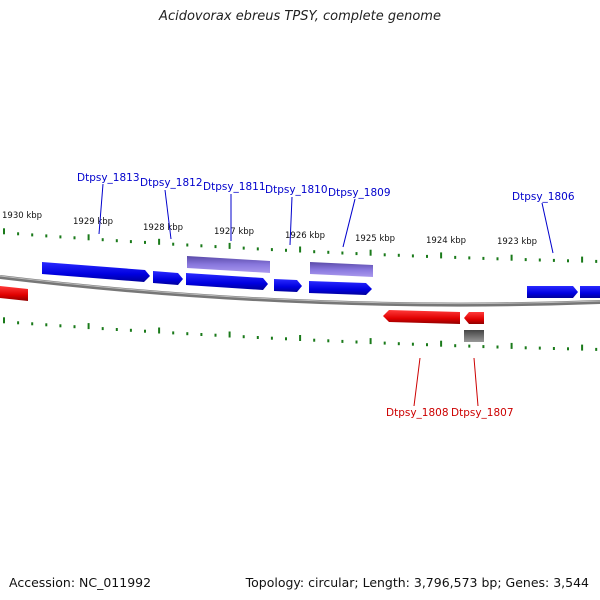 The image size is (600, 600). I want to click on label-dtpsy-1811: Dtpsy_1811, so click(234, 187).